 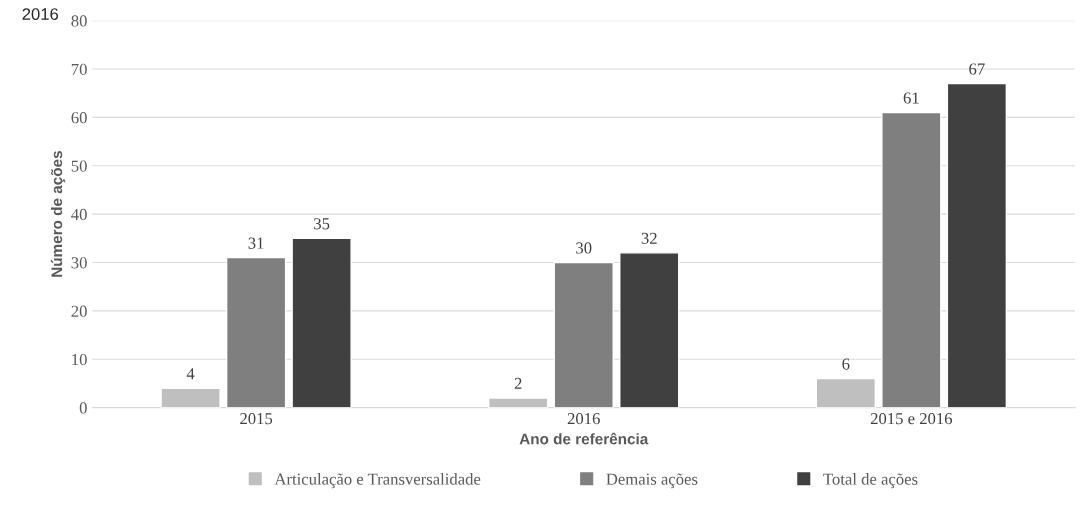 What do you see at coordinates (190, 374) in the screenshot?
I see `data-label: 4` at bounding box center [190, 374].